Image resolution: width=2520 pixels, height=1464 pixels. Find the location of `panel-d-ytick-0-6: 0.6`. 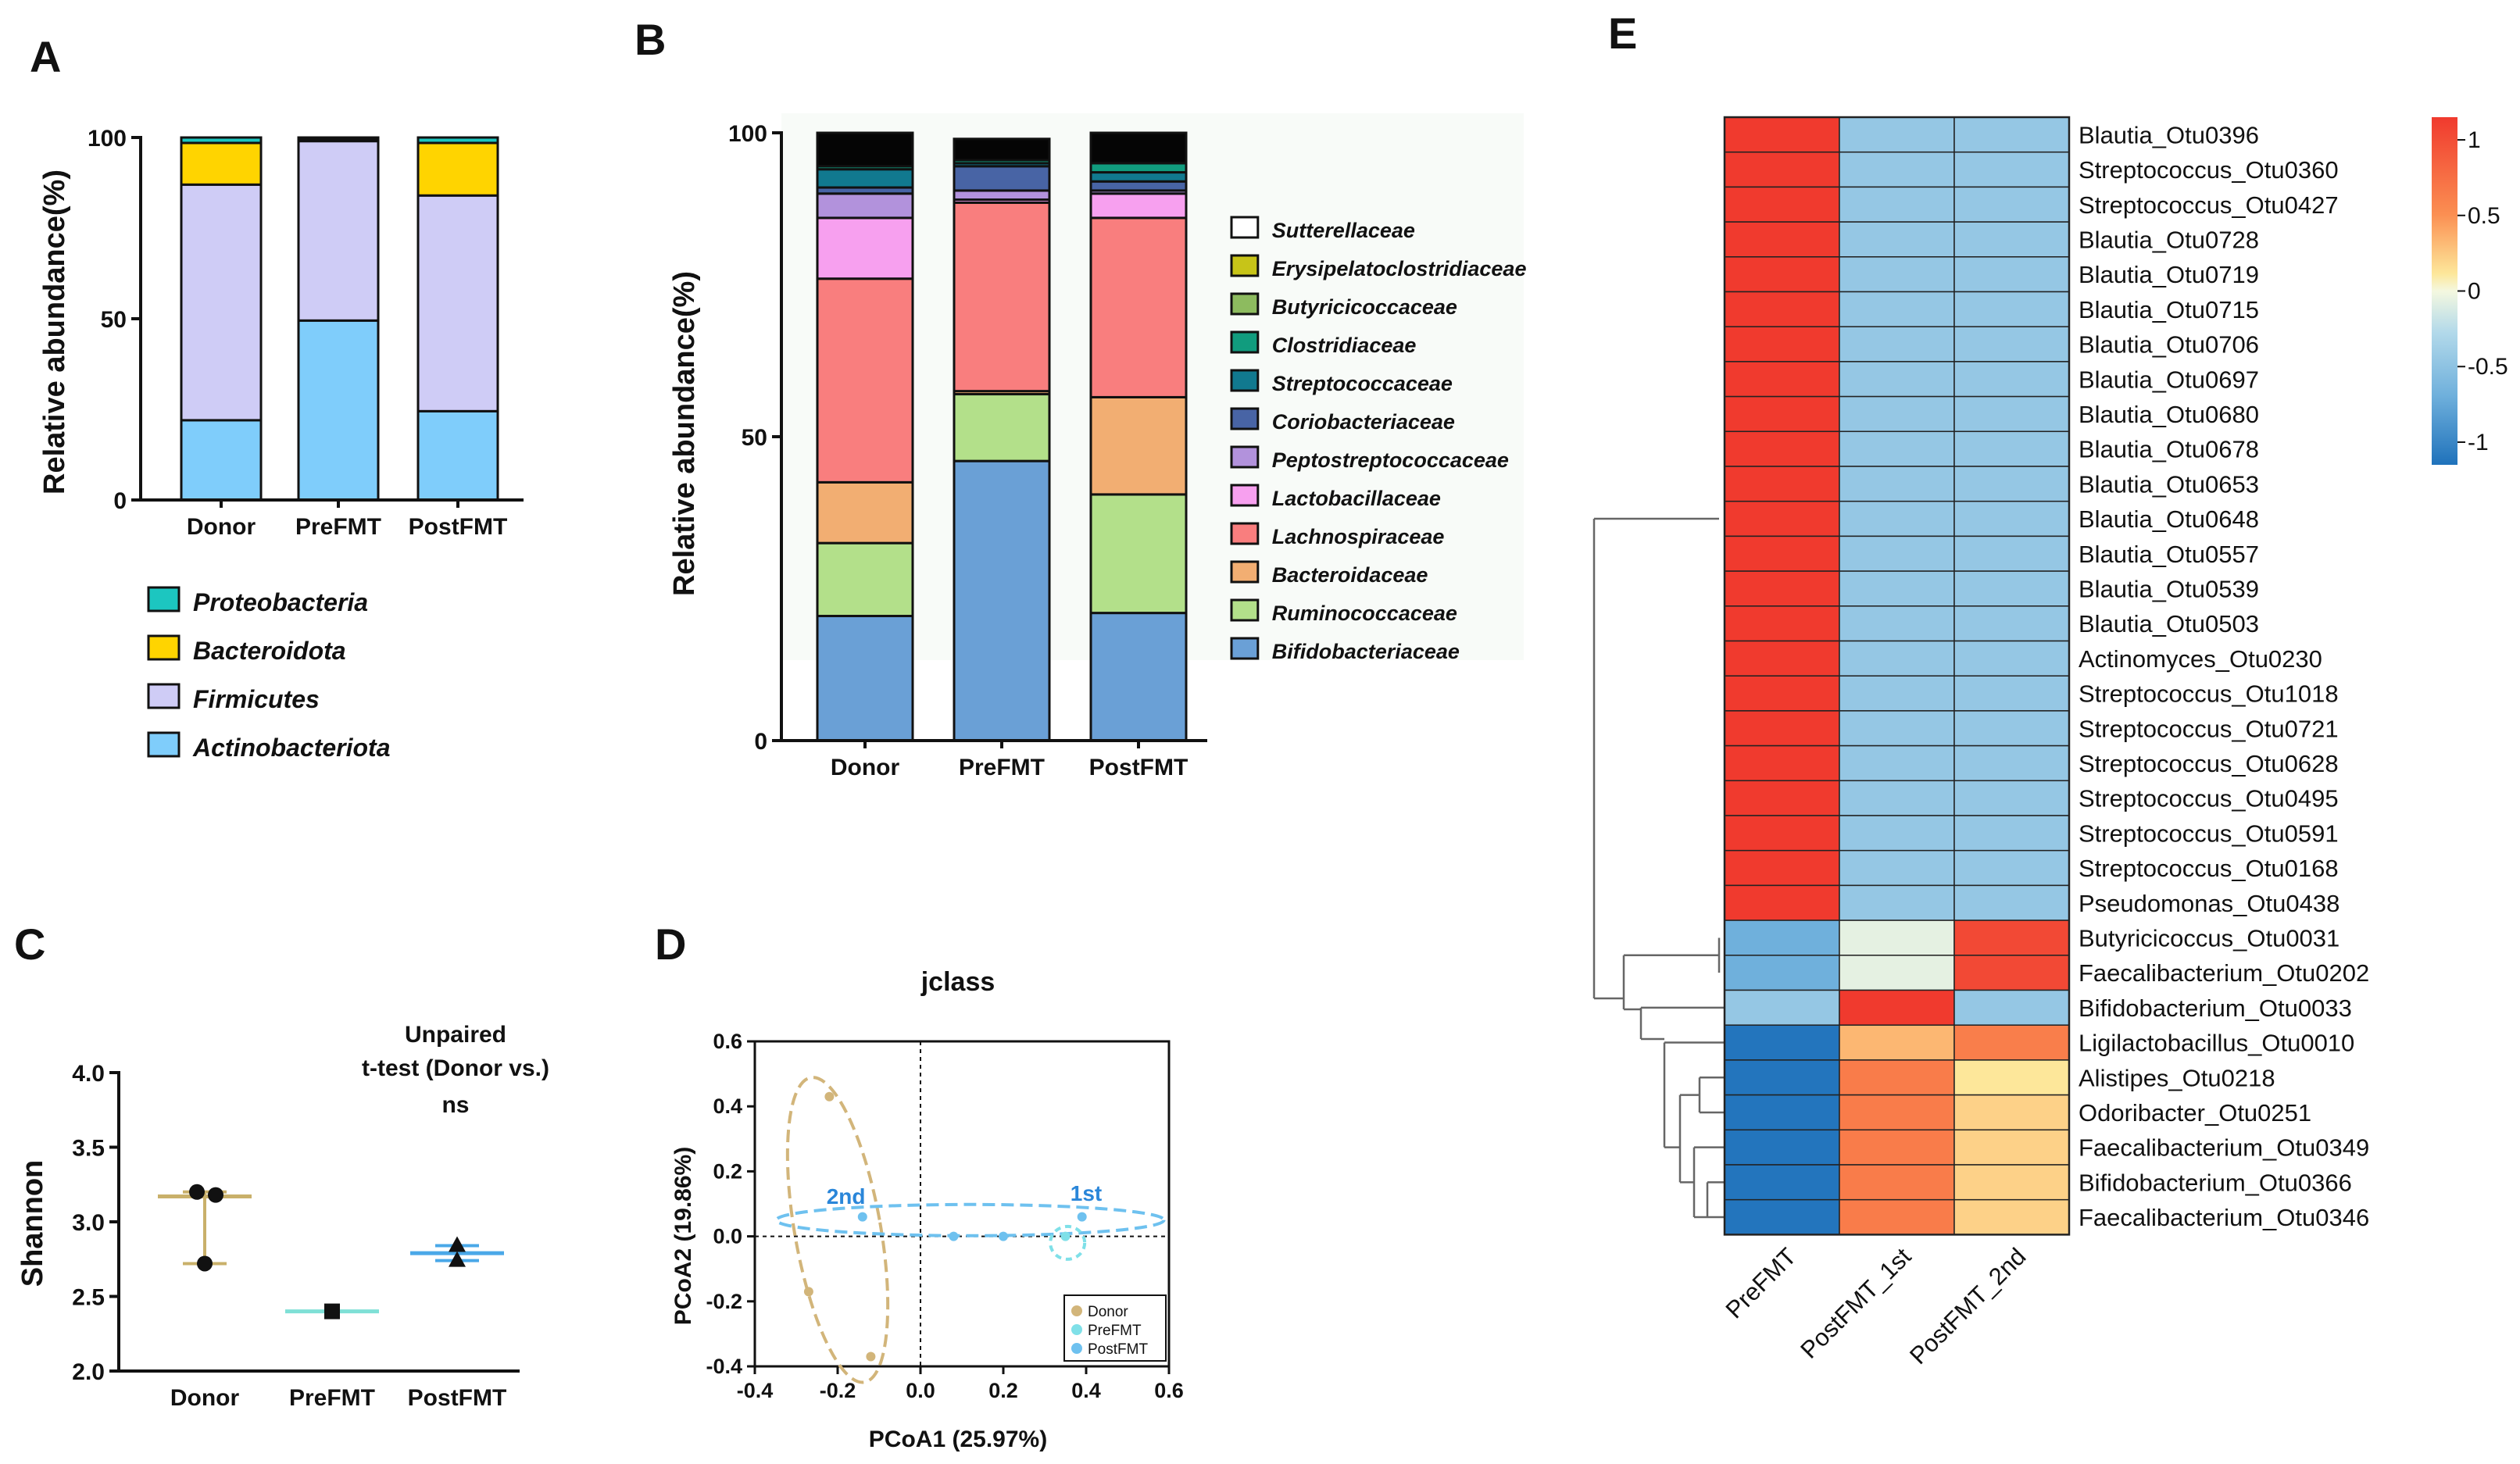

panel-d-ytick-0-6: 0.6 is located at coordinates (727, 1041).